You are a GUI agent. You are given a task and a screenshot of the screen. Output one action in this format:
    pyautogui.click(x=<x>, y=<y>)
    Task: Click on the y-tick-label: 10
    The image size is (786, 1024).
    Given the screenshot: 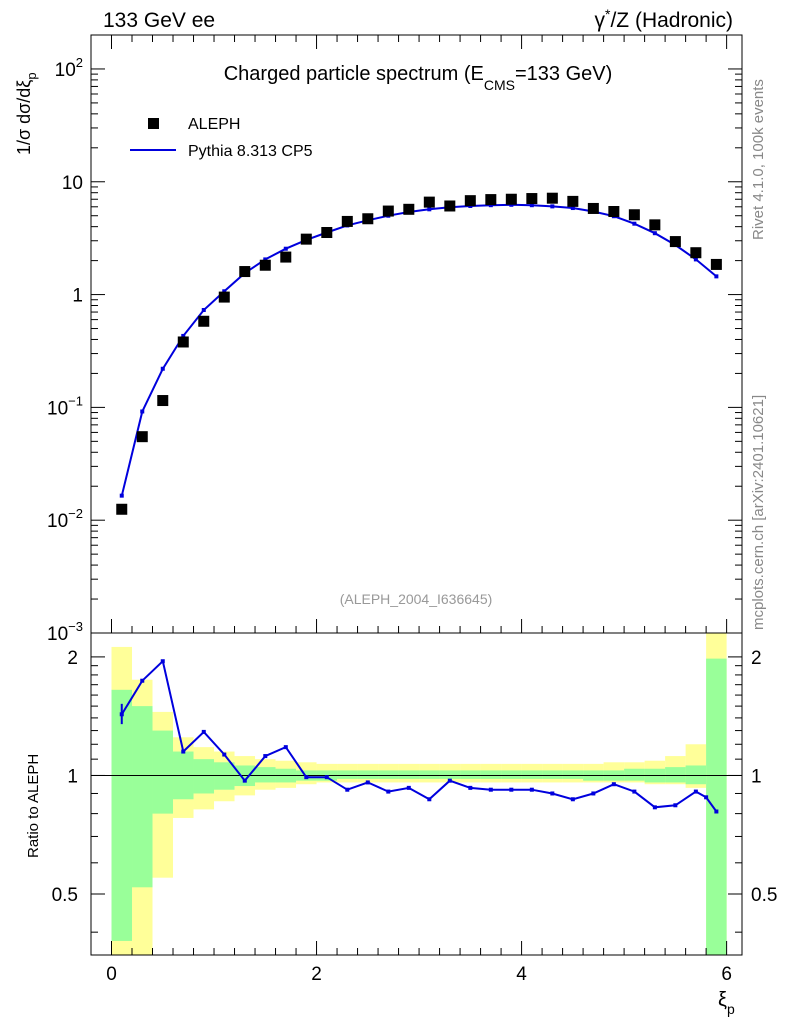 What is the action you would take?
    pyautogui.click(x=72, y=183)
    